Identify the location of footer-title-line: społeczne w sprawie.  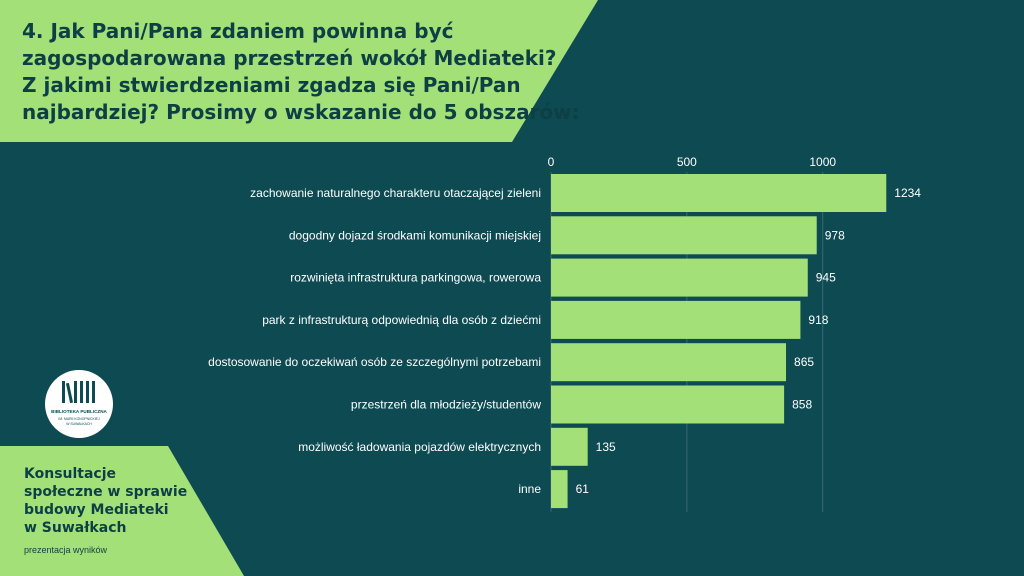
(106, 492).